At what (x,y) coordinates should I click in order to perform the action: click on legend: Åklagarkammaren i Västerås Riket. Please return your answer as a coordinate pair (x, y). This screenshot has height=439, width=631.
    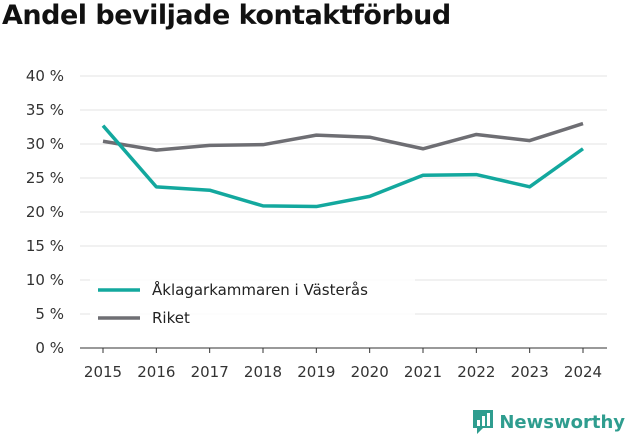
    Looking at the image, I should click on (252, 303).